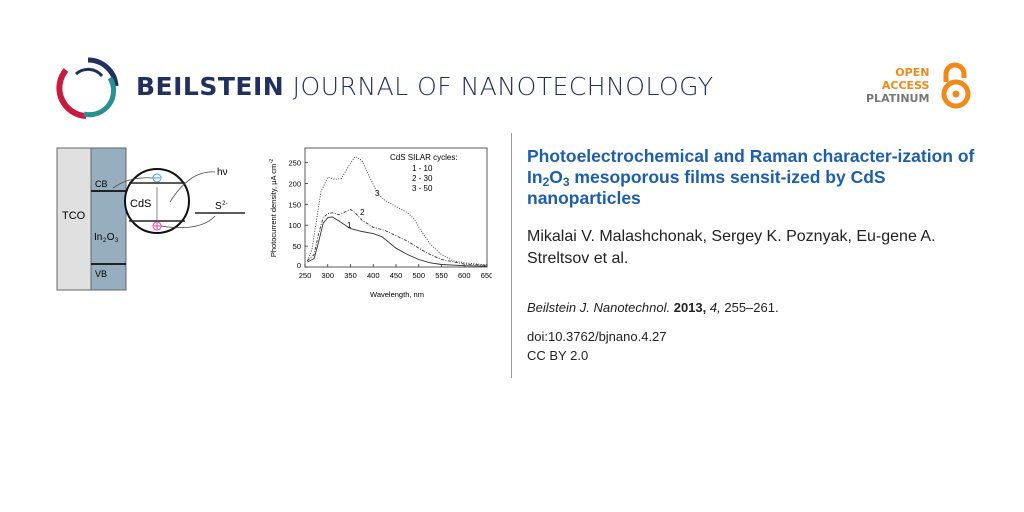  What do you see at coordinates (299, 265) in the screenshot?
I see `y-tick-label: 0` at bounding box center [299, 265].